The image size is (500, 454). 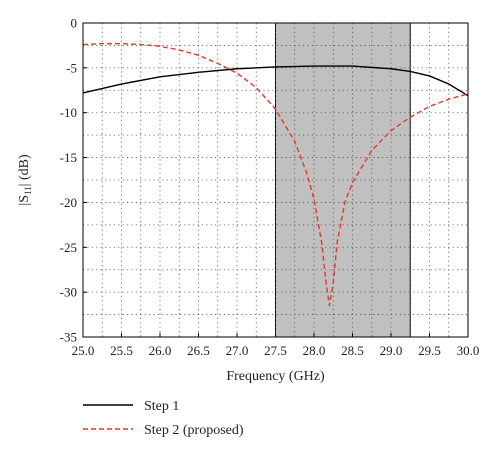 I want to click on x-tick-label: 27.5, so click(x=275, y=350).